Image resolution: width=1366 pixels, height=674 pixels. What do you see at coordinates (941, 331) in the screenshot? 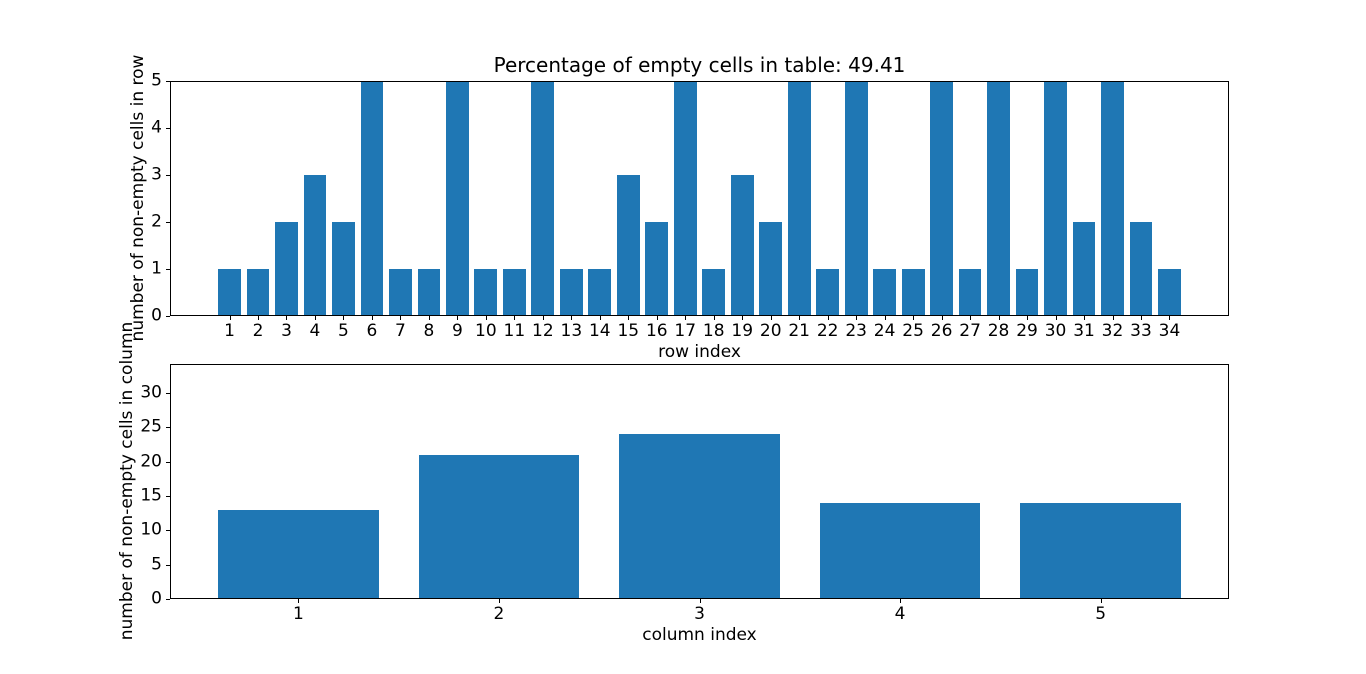
I see `xtick-label-row-26: 26` at bounding box center [941, 331].